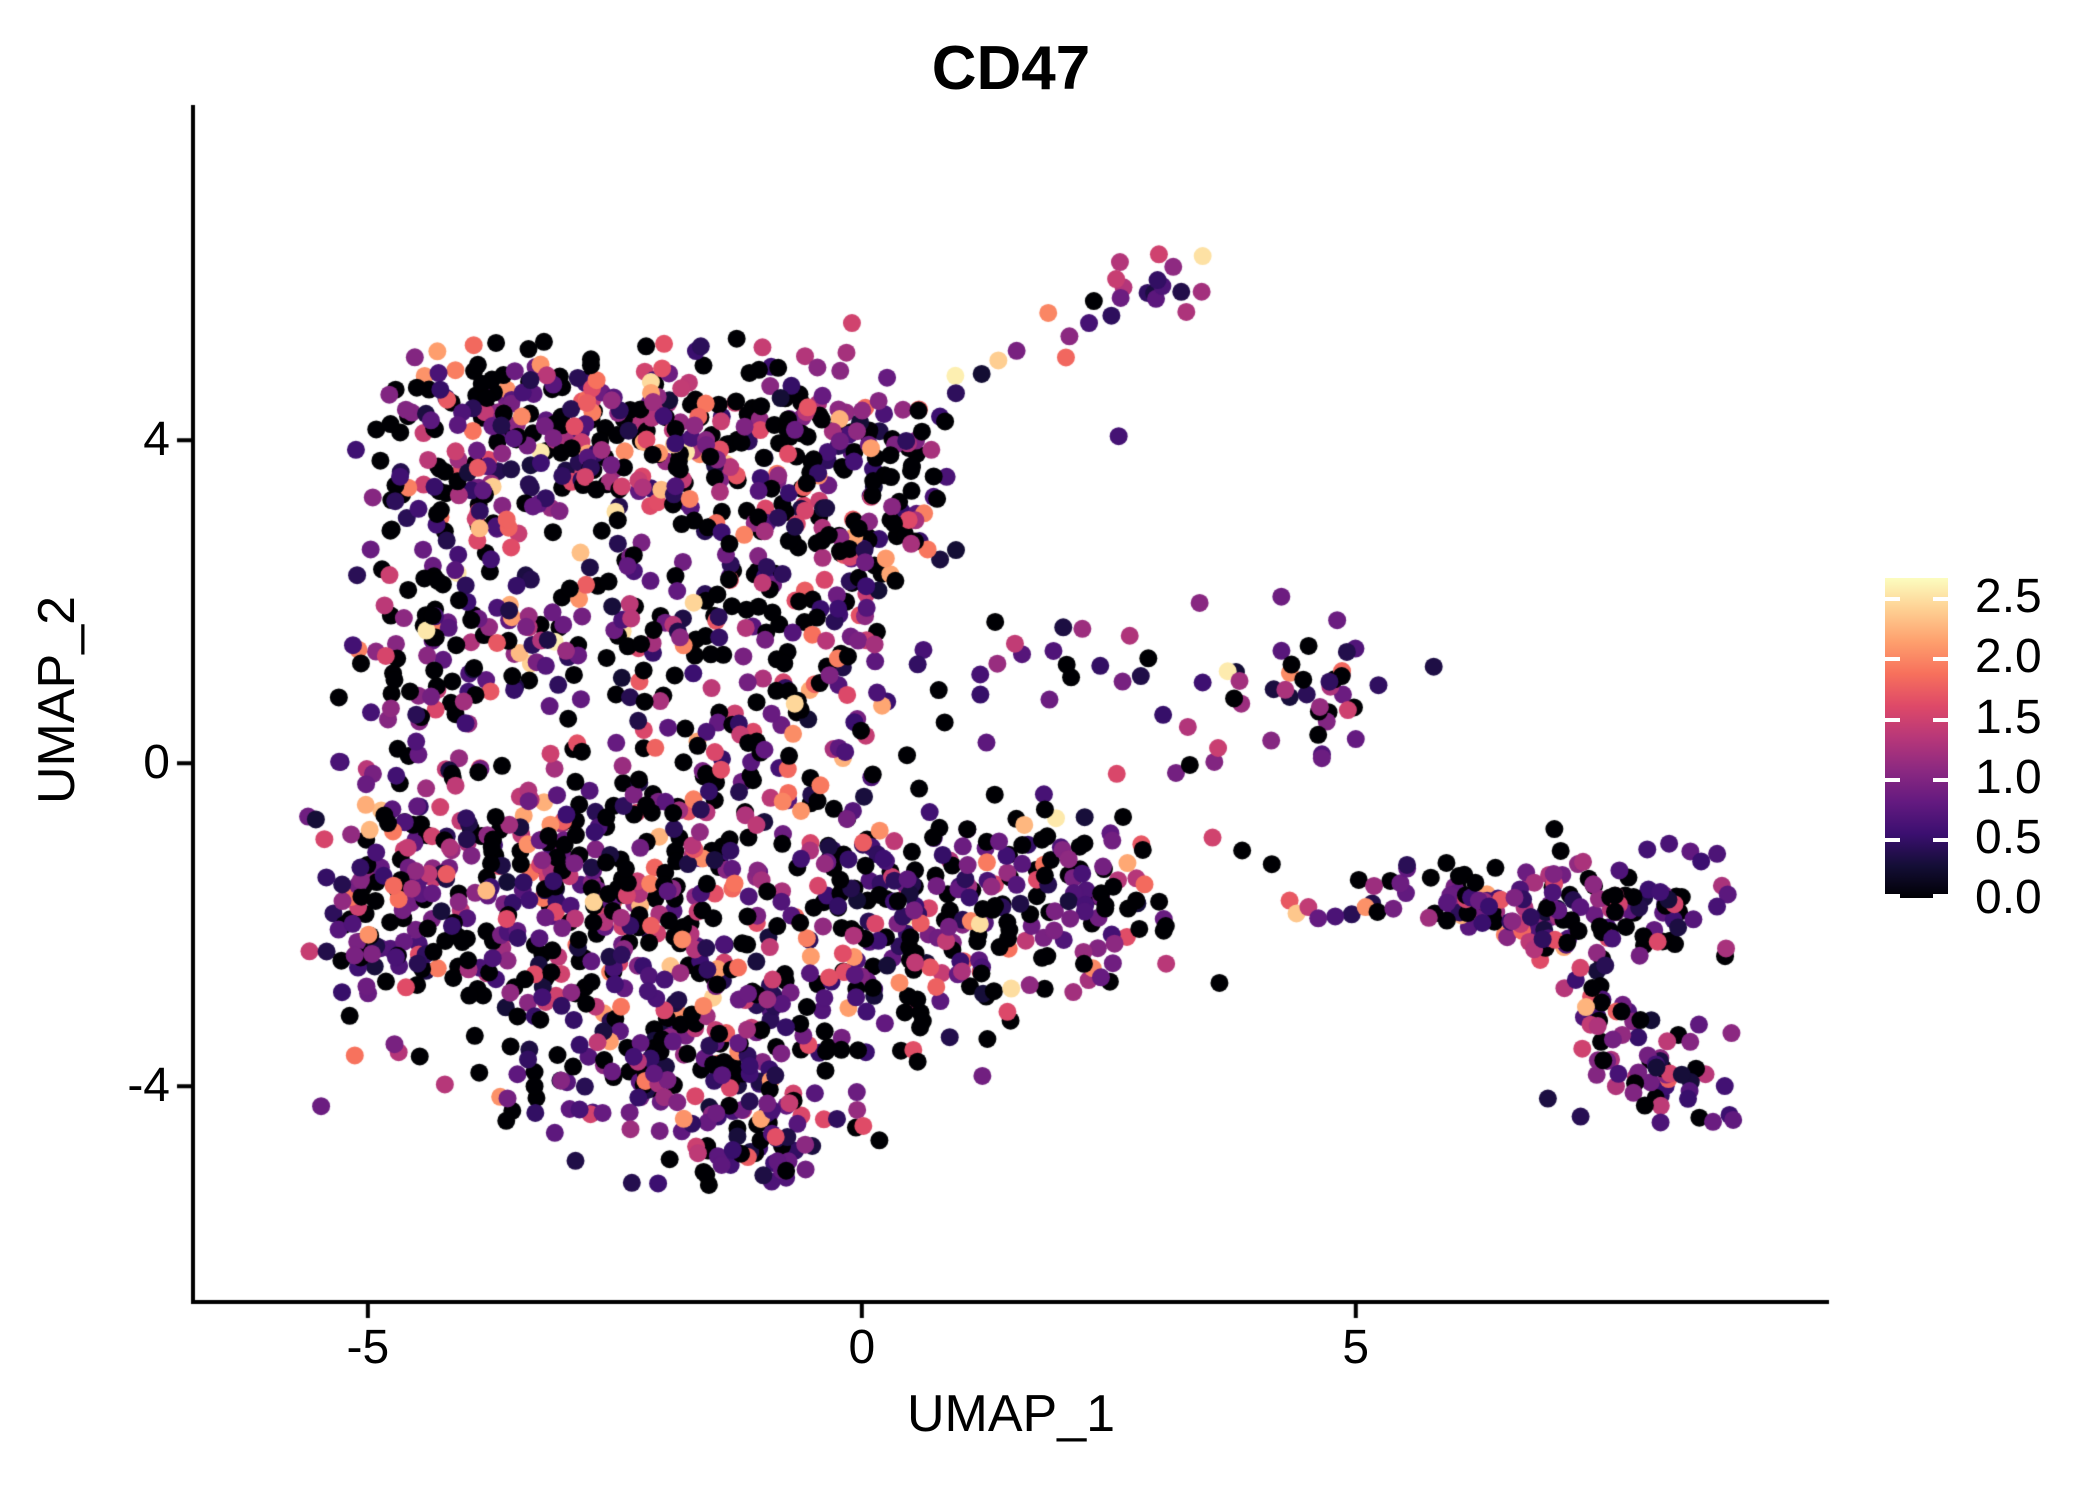  I want to click on y-tick-label: 0, so click(156, 763).